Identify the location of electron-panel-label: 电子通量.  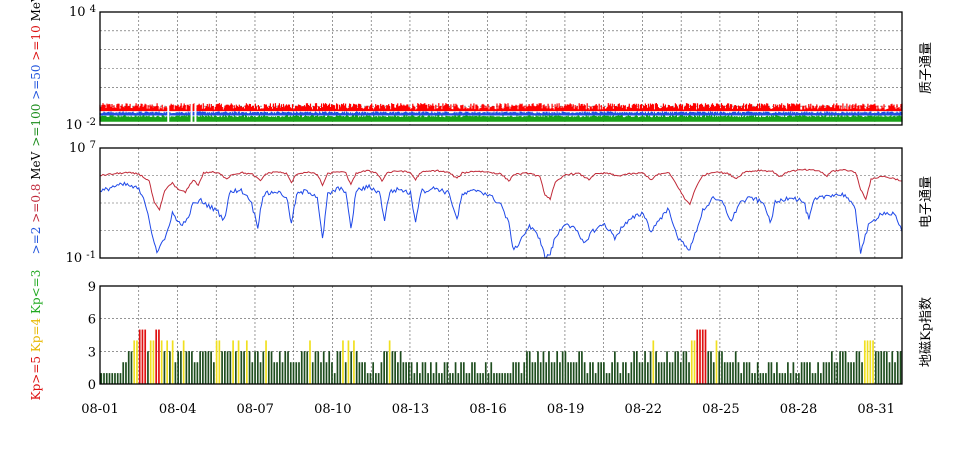
(926, 202).